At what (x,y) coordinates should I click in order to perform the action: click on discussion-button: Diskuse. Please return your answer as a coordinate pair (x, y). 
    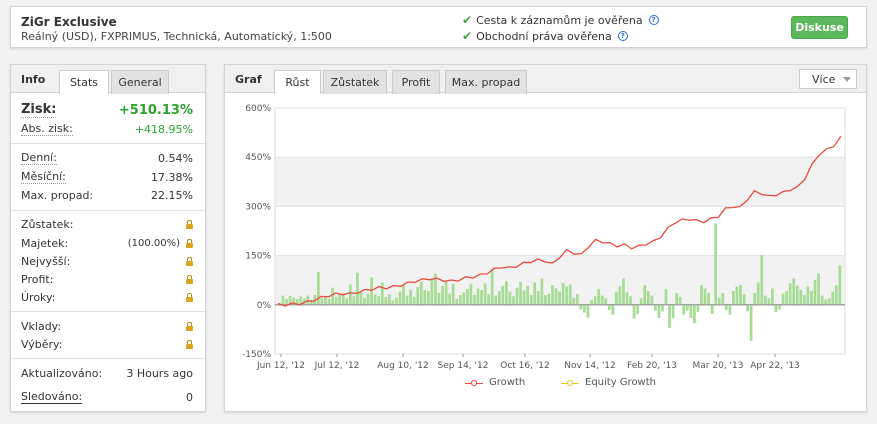
    Looking at the image, I should click on (819, 27).